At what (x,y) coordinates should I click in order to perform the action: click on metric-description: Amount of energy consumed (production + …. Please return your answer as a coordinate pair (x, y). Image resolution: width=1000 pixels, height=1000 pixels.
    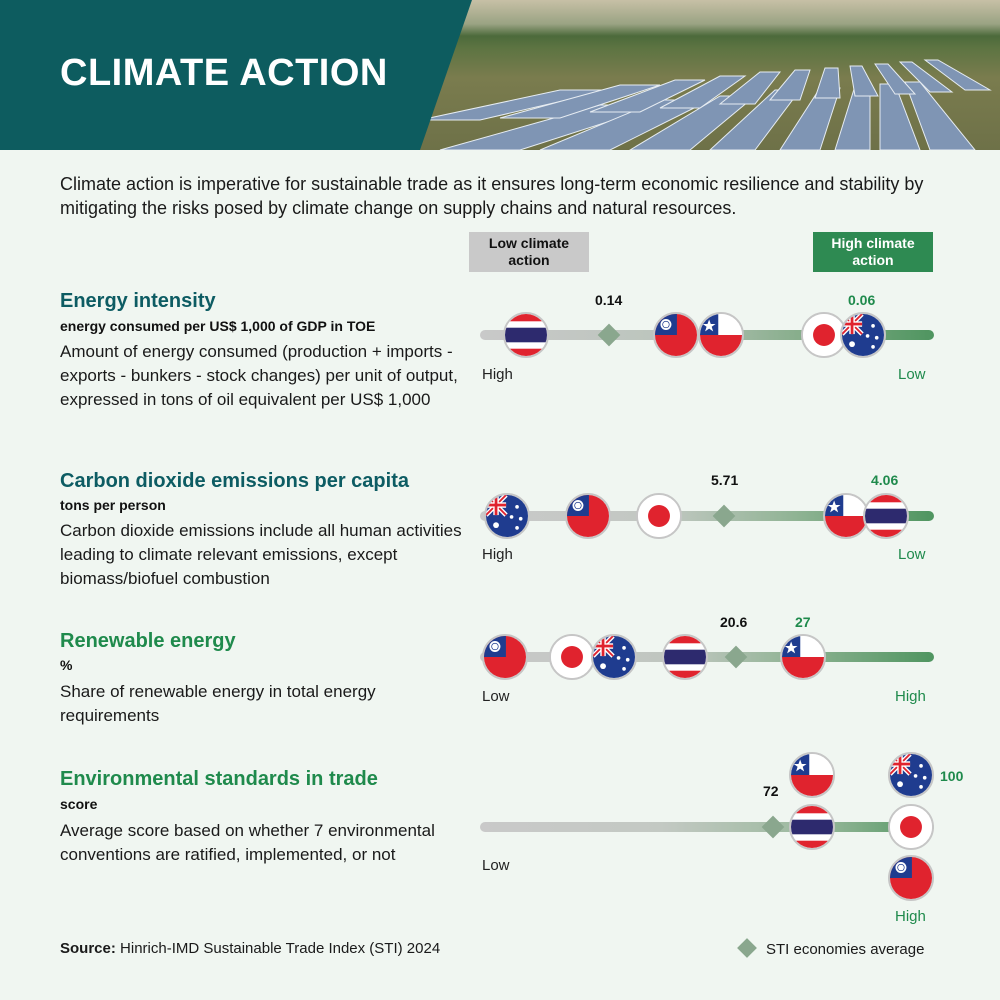
    Looking at the image, I should click on (259, 375).